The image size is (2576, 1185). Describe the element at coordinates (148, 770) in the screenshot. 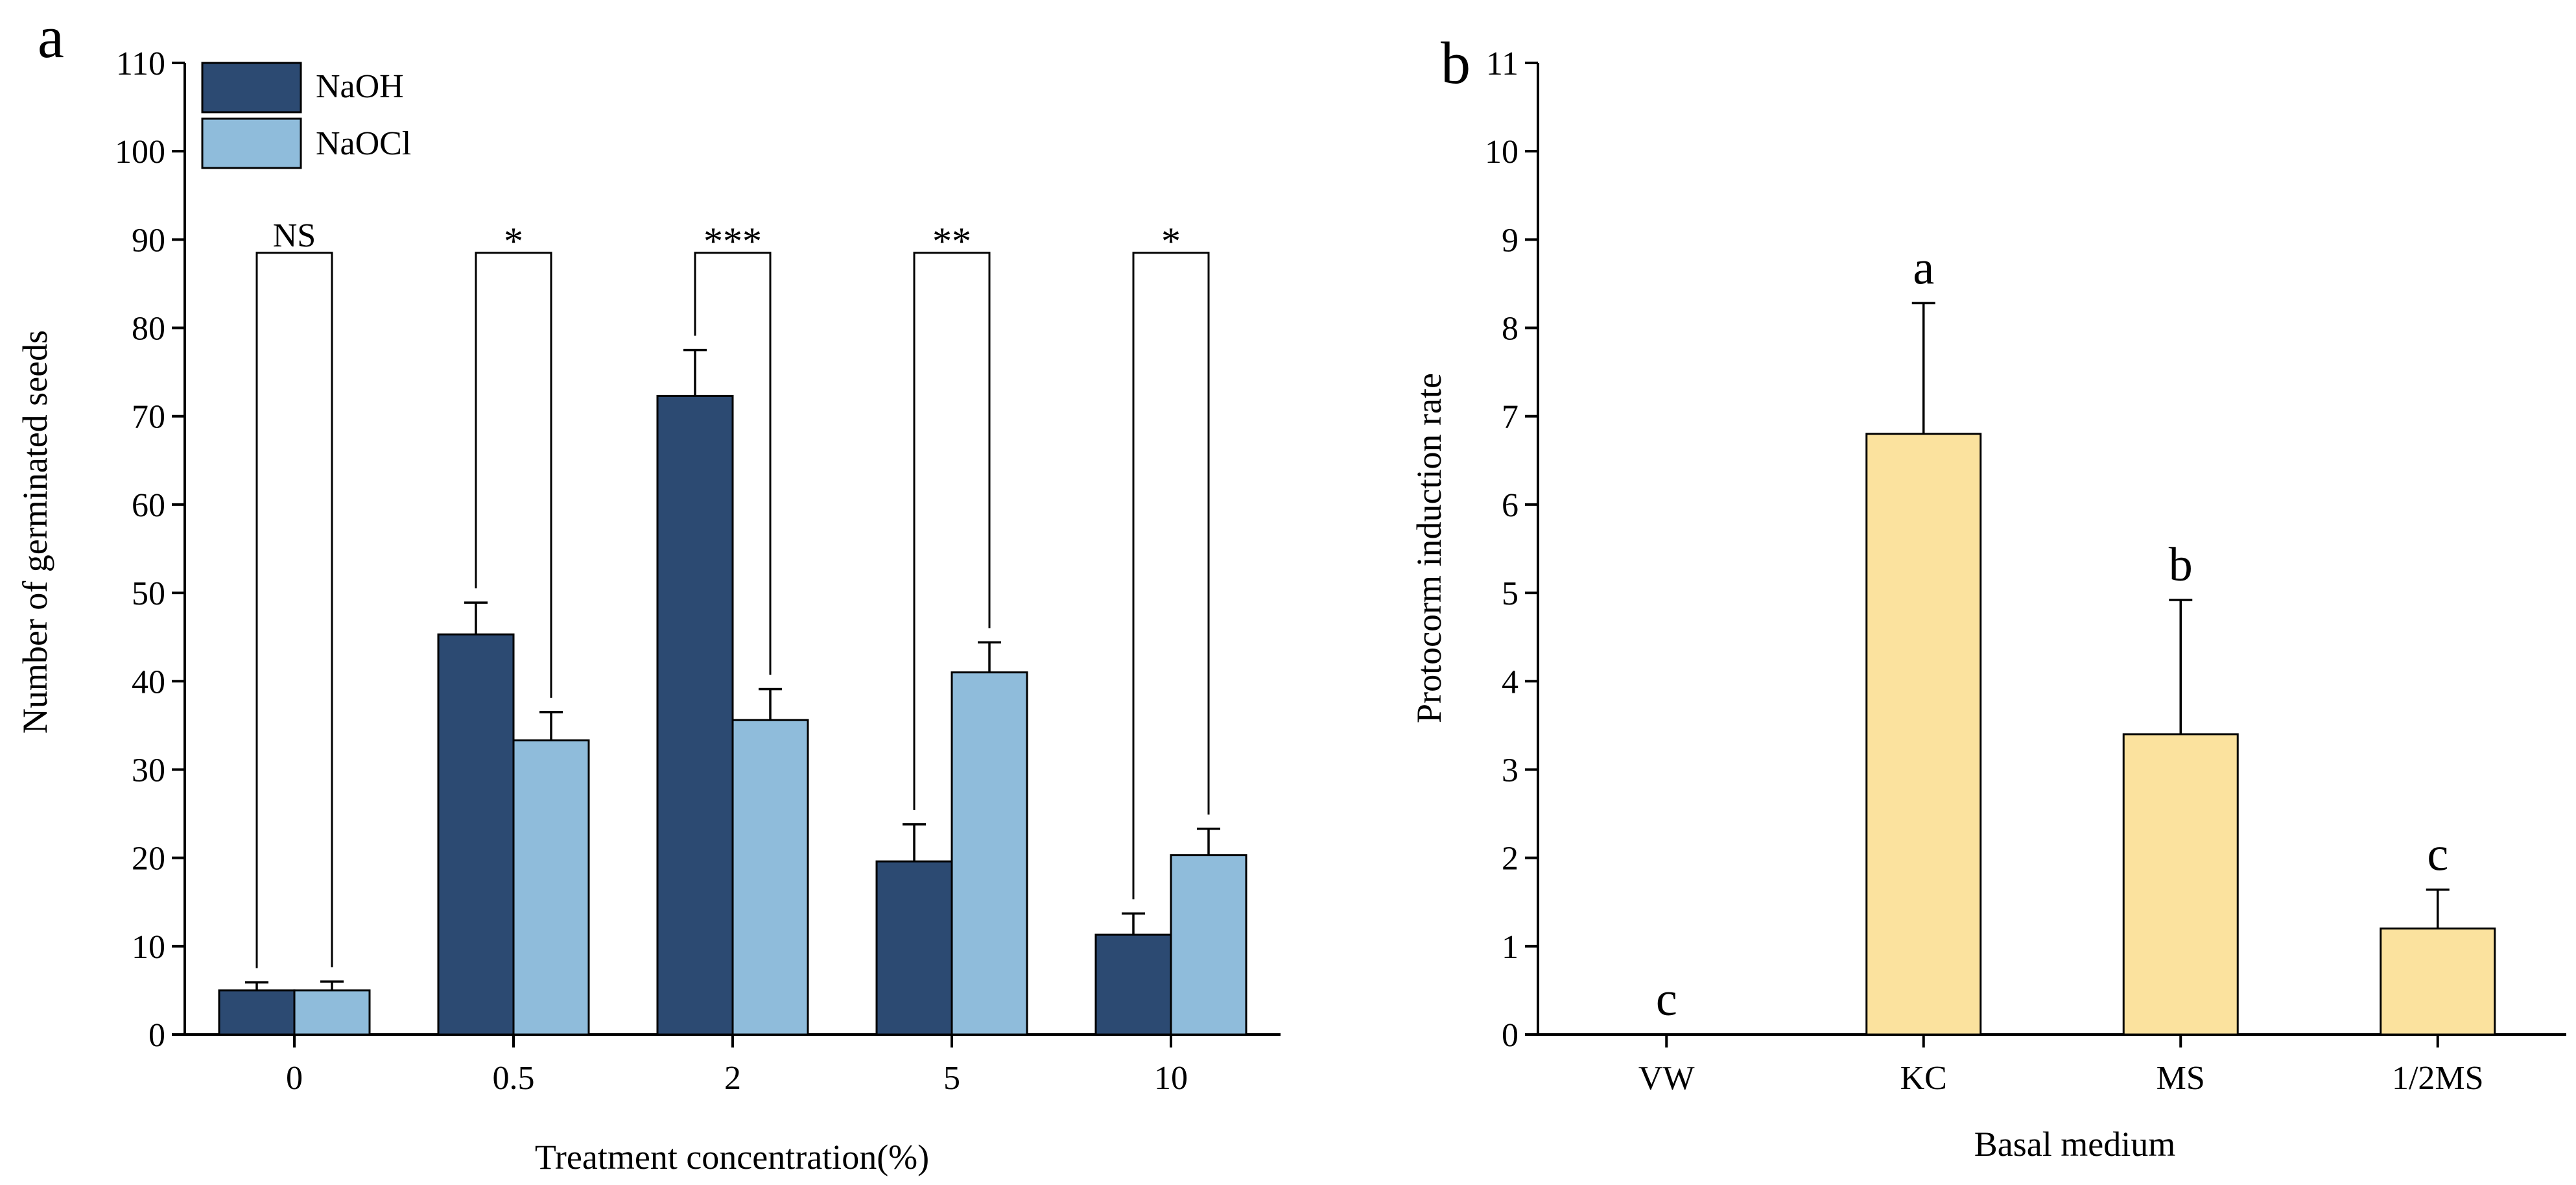

I see `y-tick-label-30: 30` at that location.